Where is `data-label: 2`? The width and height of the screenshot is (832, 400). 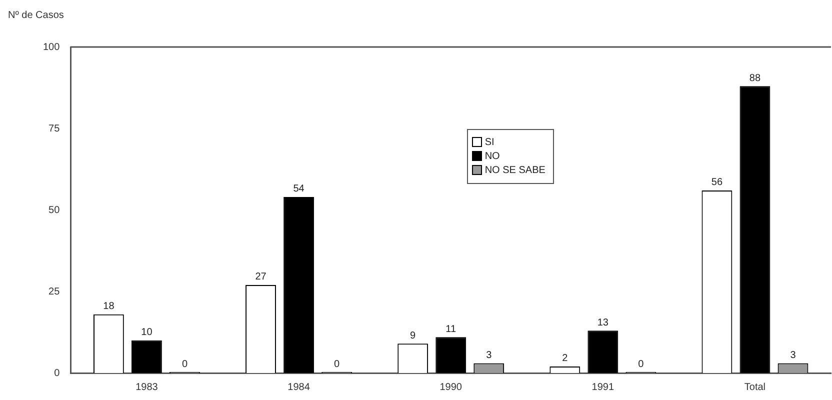 data-label: 2 is located at coordinates (565, 358).